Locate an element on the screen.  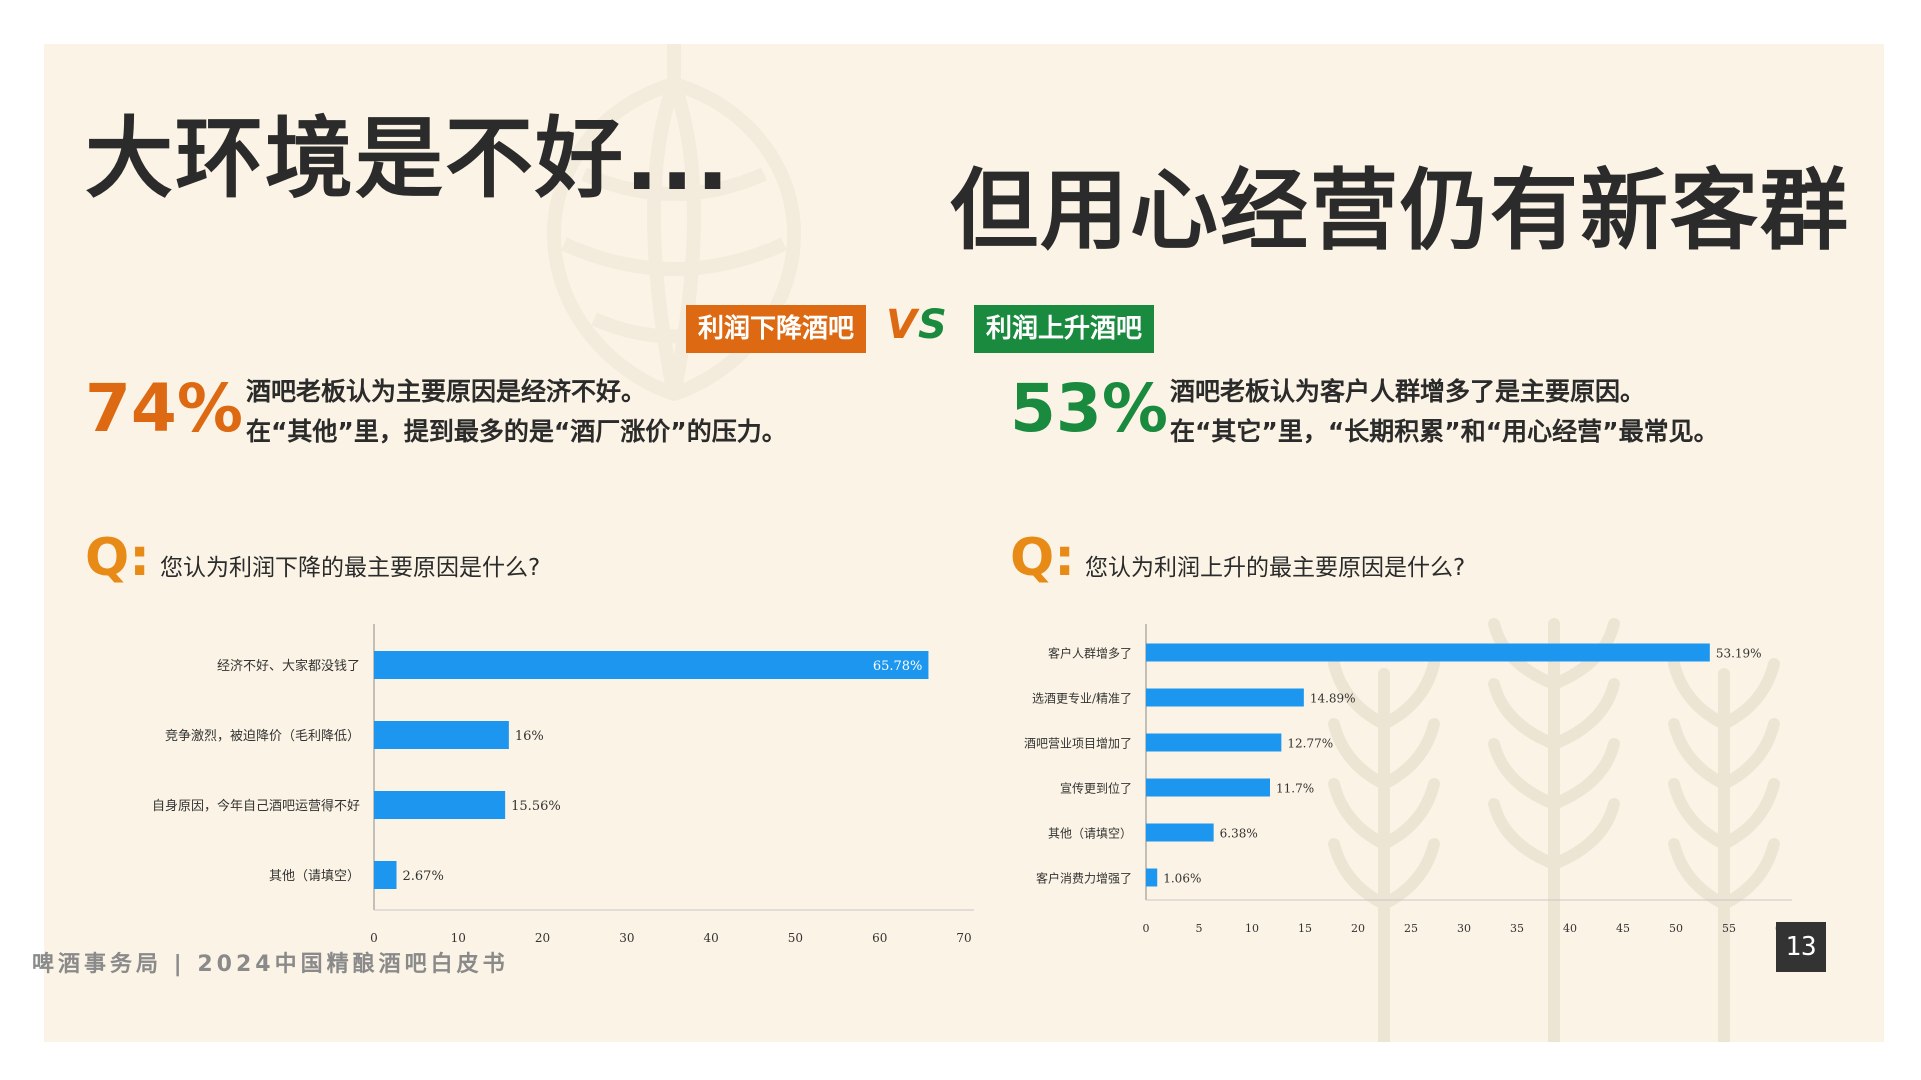
hop-cone-icon is located at coordinates (674, 222).